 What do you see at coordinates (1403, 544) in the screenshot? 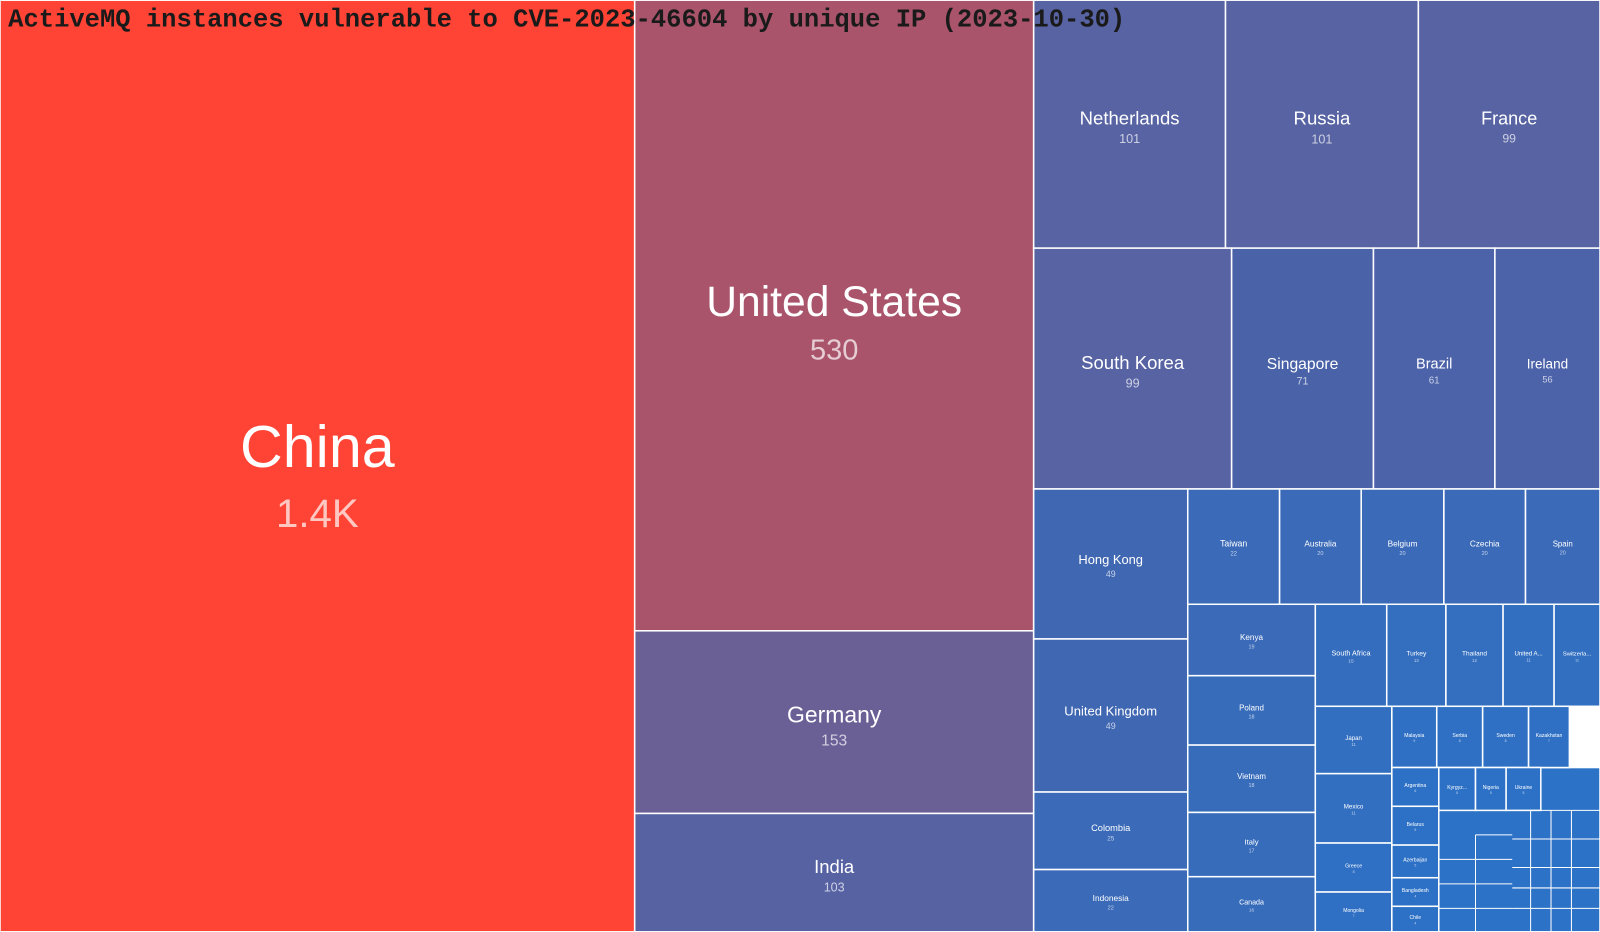
I see `cell-label: Belgium` at bounding box center [1403, 544].